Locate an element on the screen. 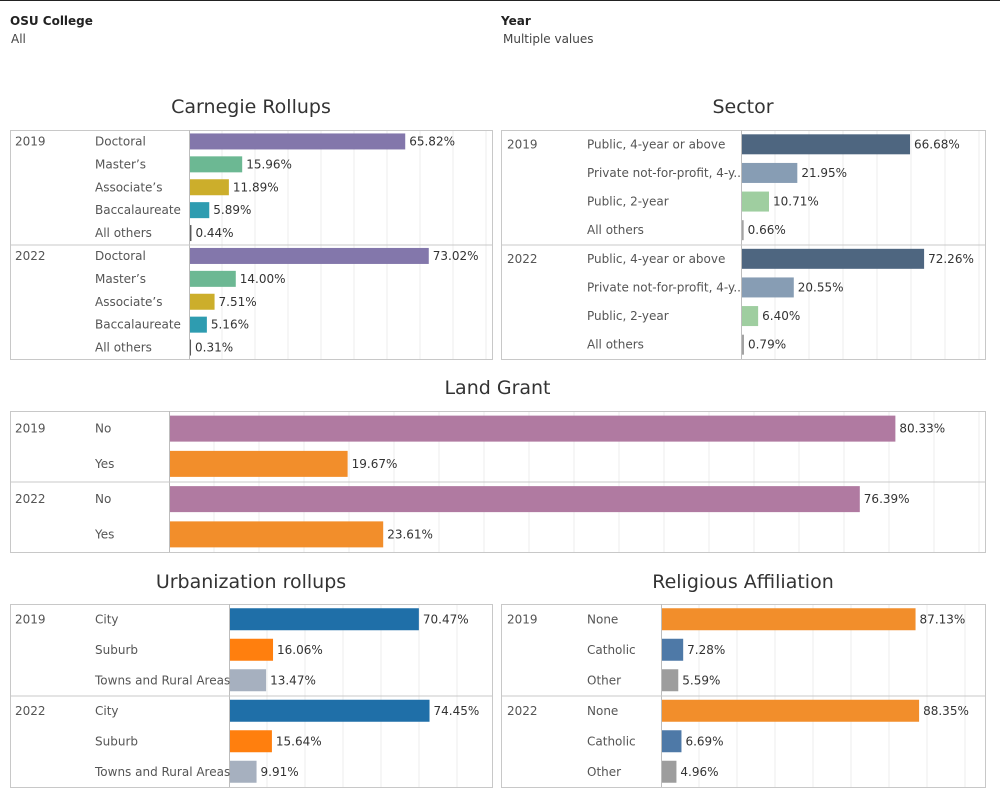 The image size is (1000, 800). religious-year-label: 2019 is located at coordinates (522, 619).